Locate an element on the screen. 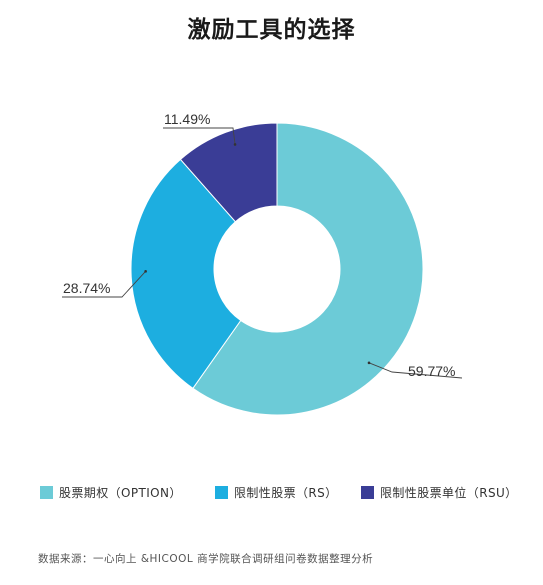  data-source-note: 数据来源：一心向上 &HICOOL 商学院联合调研组问卷数据整理分析 is located at coordinates (206, 559).